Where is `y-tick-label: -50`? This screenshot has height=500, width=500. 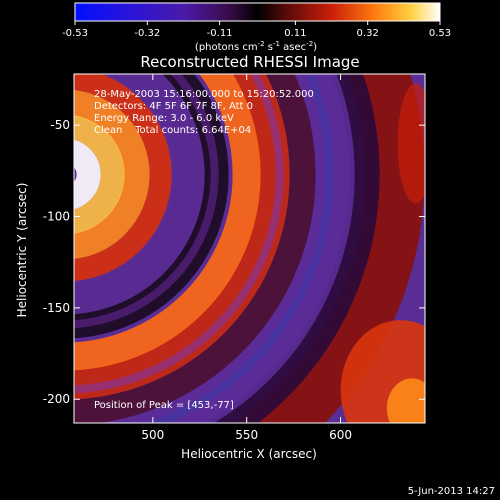 y-tick-label: -50 is located at coordinates (60, 125).